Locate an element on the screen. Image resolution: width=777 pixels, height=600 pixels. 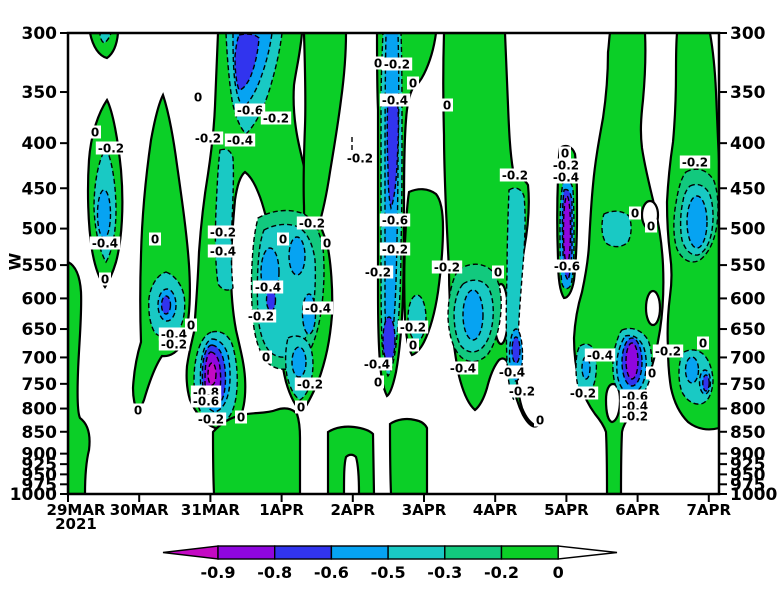
x-tick-label: 1APR is located at coordinates (281, 510).